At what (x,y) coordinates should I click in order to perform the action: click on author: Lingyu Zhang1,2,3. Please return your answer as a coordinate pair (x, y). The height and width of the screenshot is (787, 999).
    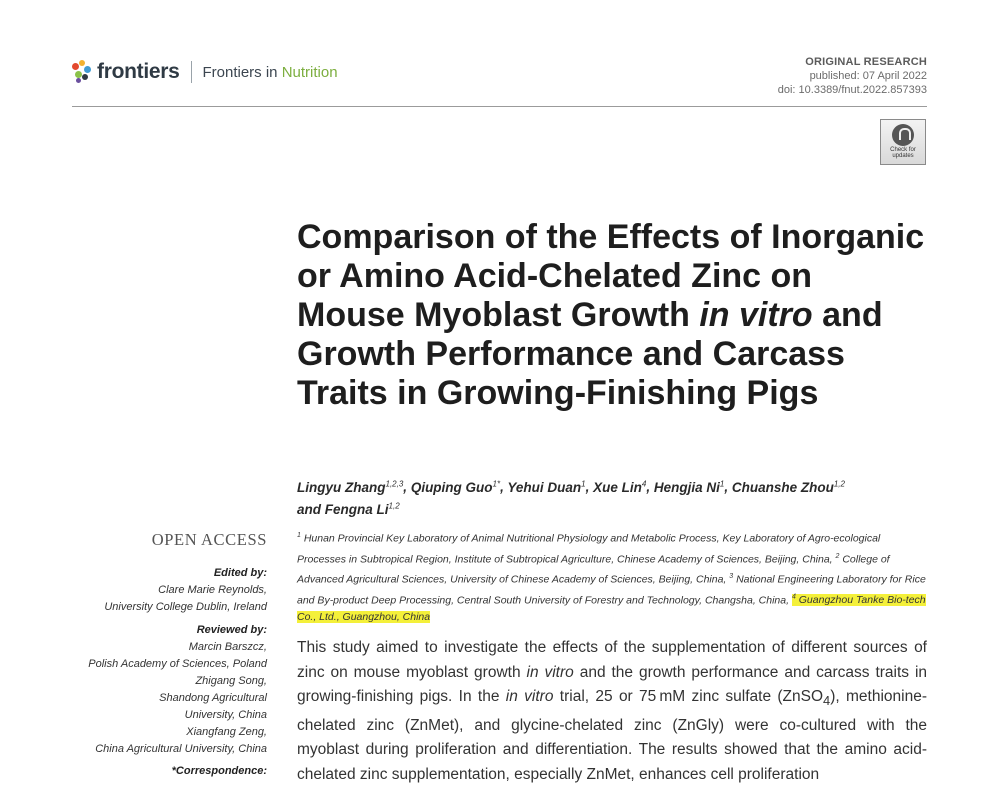
    Looking at the image, I should click on (350, 487).